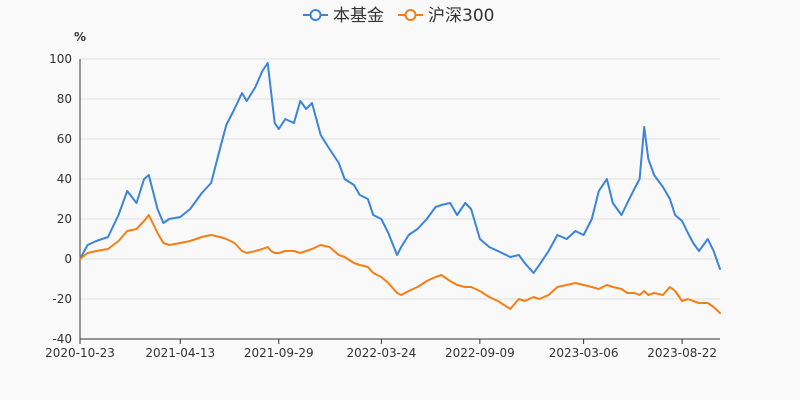 The height and width of the screenshot is (400, 800). Describe the element at coordinates (64, 219) in the screenshot. I see `y-tick-label: 20` at that location.